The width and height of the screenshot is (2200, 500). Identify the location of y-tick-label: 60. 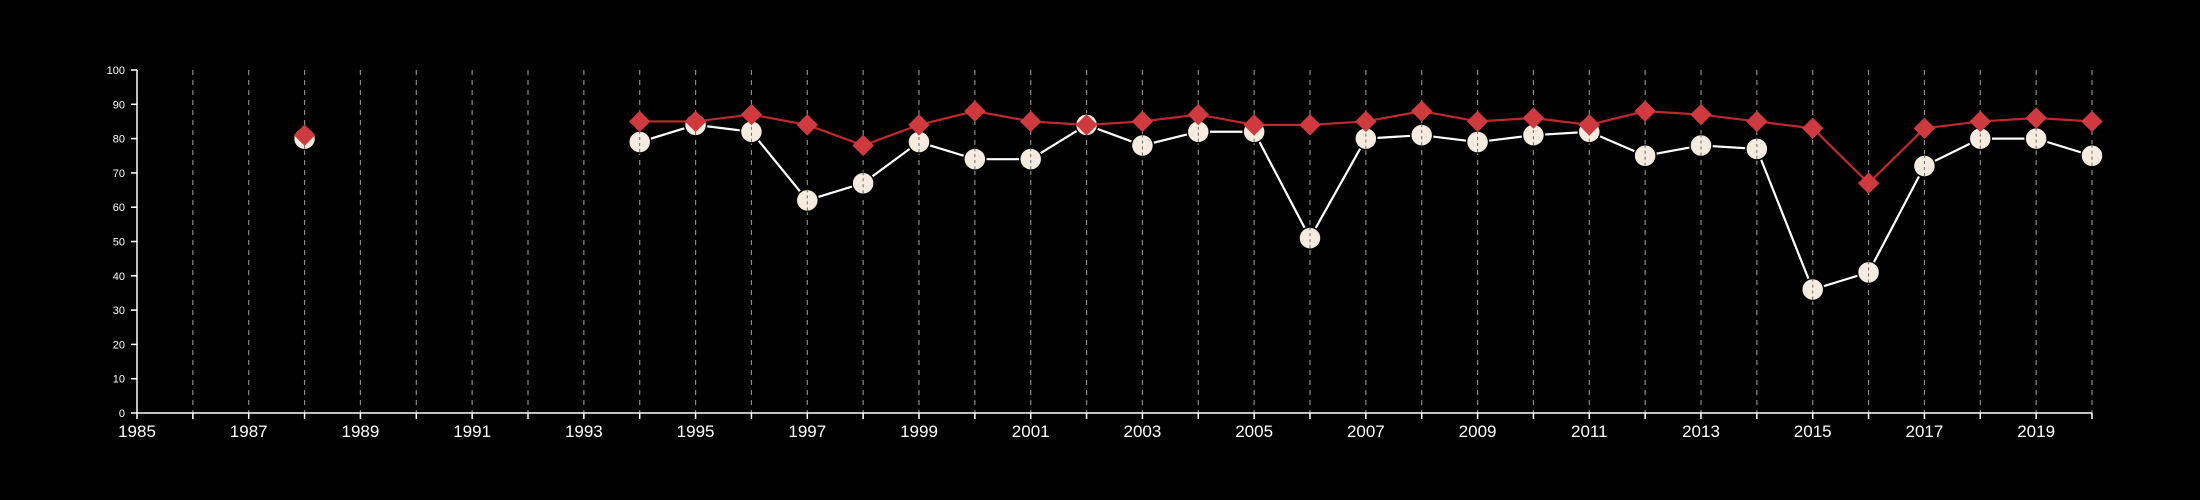
(119, 208).